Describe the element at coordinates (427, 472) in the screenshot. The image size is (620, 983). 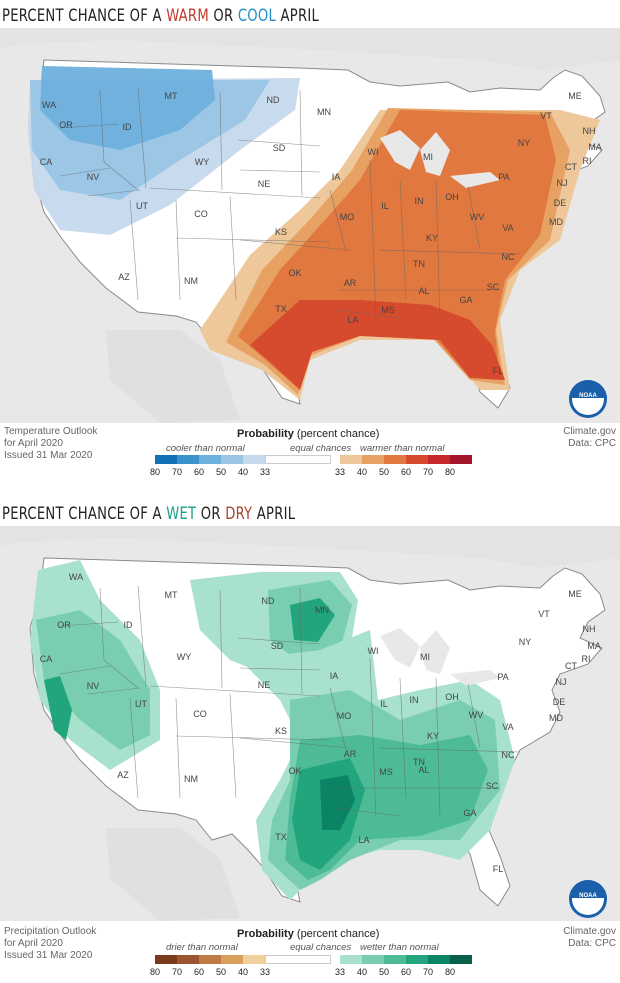
I see `temperature-legend-right-num-4: 70` at that location.